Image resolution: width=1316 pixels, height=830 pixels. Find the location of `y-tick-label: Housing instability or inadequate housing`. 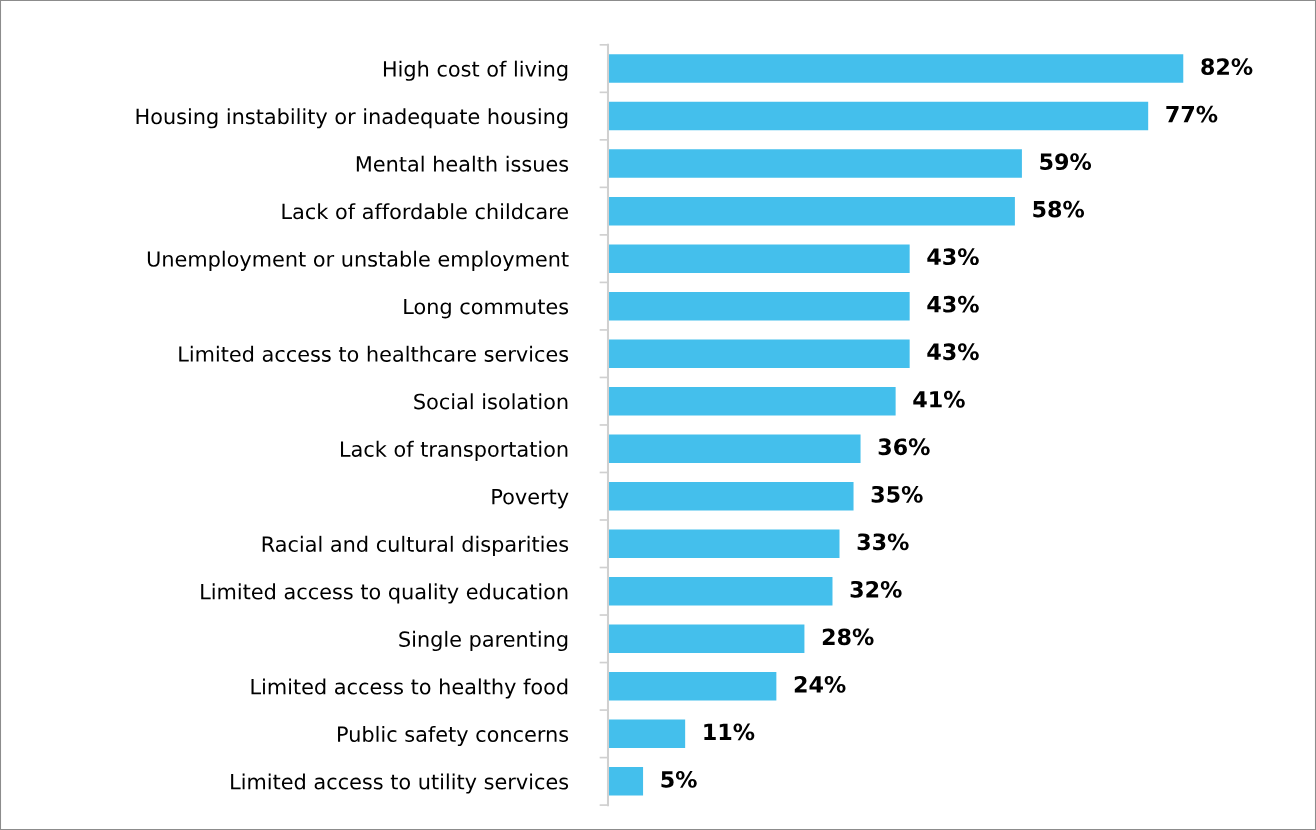

y-tick-label: Housing instability or inadequate housing is located at coordinates (352, 118).